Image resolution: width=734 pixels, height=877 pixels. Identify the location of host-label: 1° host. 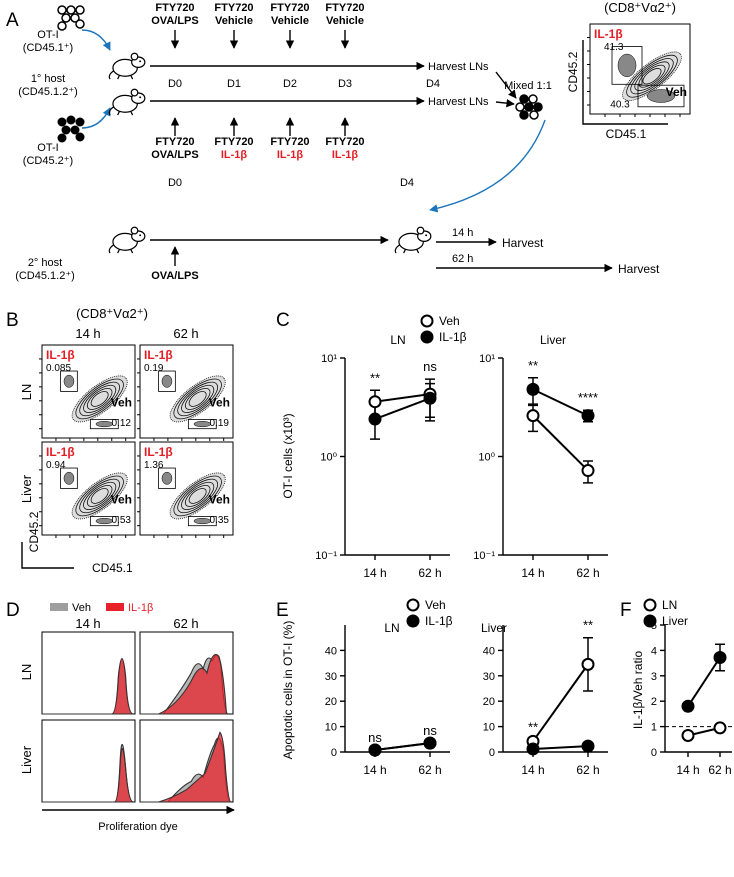
(48, 79).